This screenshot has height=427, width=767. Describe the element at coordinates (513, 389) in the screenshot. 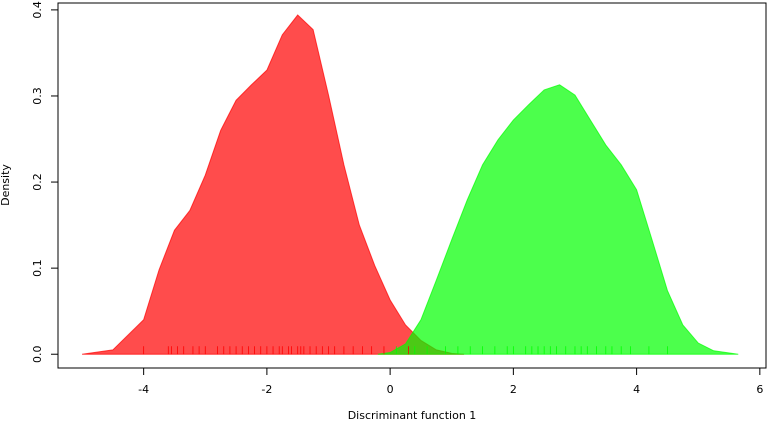

I see `x-tick-label: 2` at that location.